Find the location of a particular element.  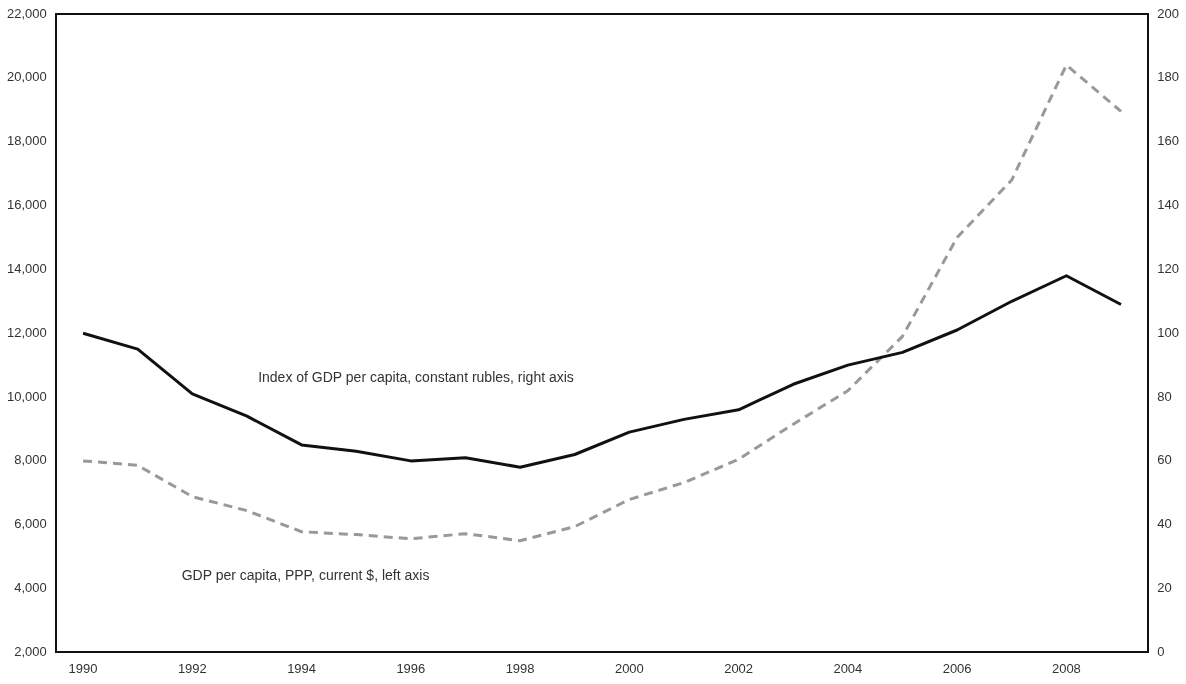

y-tick-label: 2,000 is located at coordinates (30, 651).